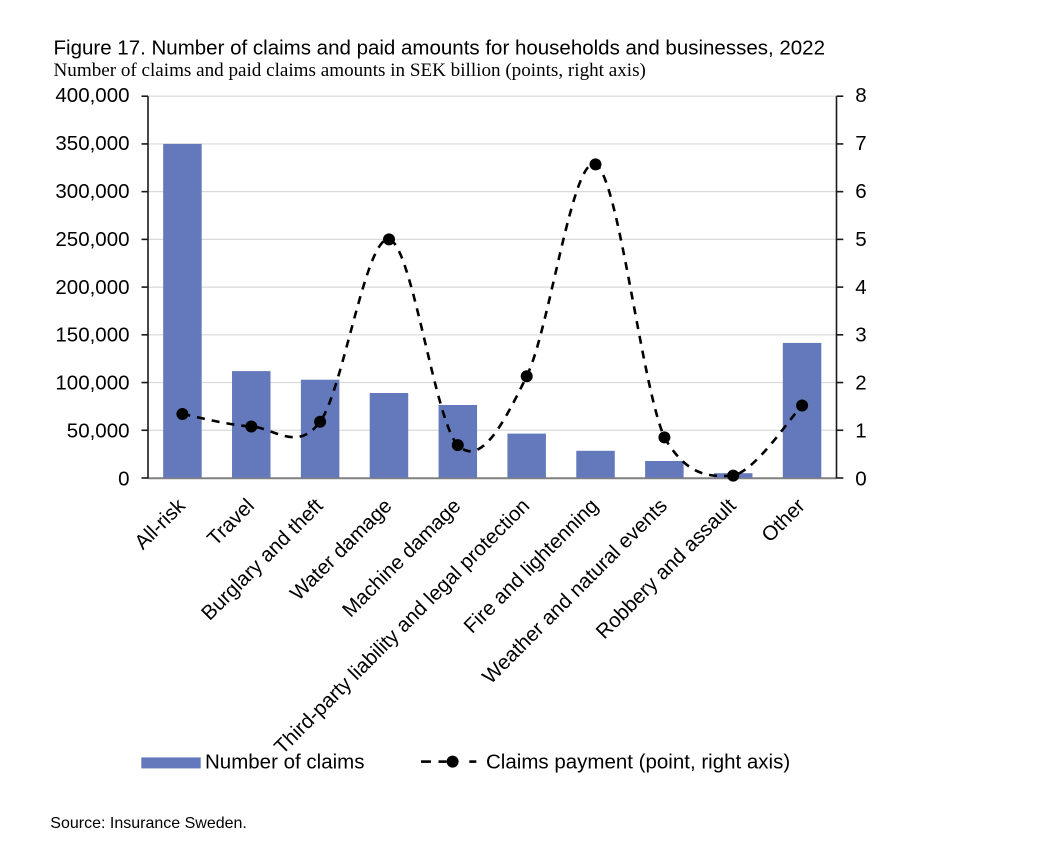  I want to click on svg-text: 300,000, so click(92, 191).